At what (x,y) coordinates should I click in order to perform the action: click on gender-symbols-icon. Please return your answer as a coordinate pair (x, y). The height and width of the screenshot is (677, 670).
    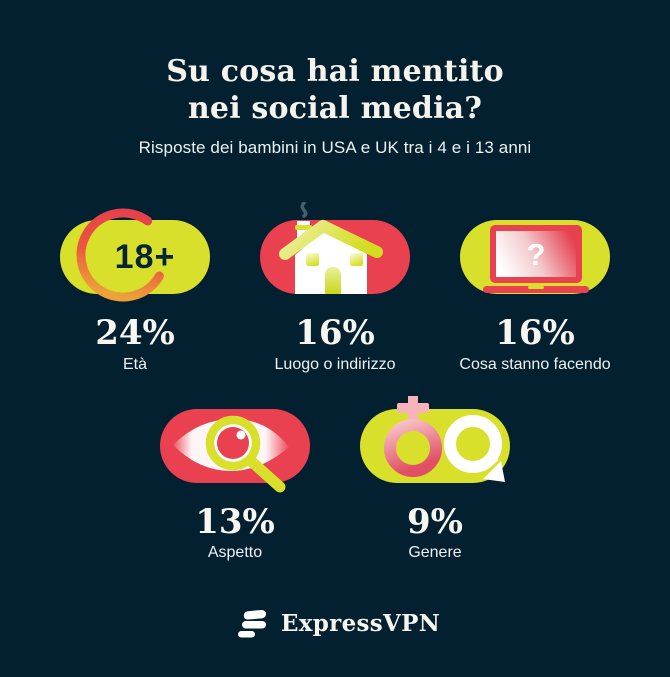
    Looking at the image, I should click on (435, 439).